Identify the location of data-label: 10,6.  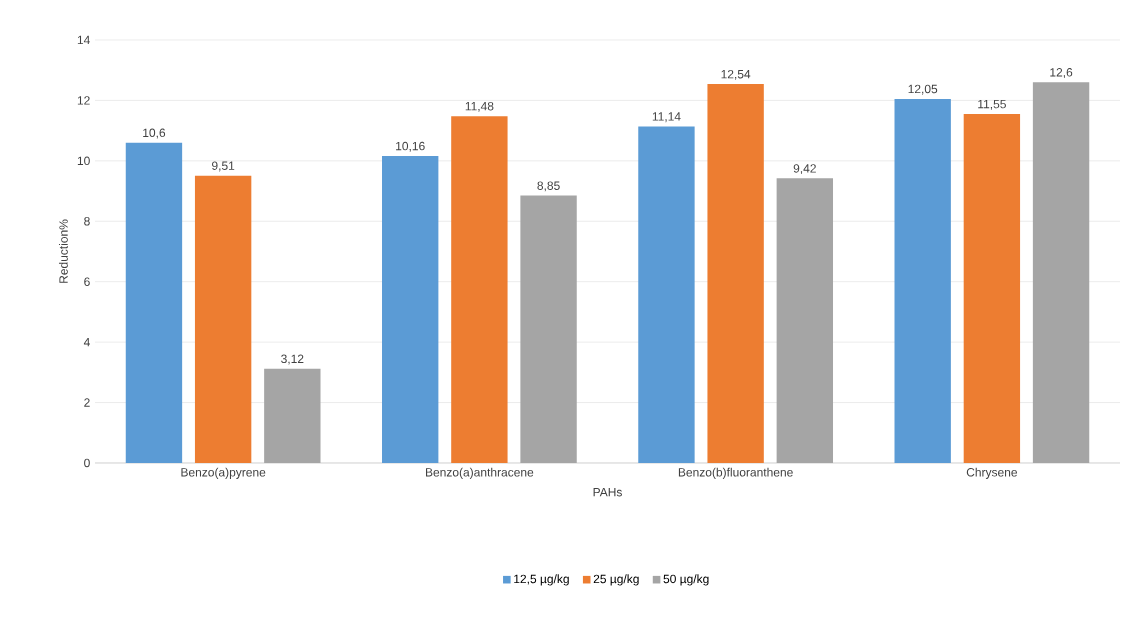
(154, 133).